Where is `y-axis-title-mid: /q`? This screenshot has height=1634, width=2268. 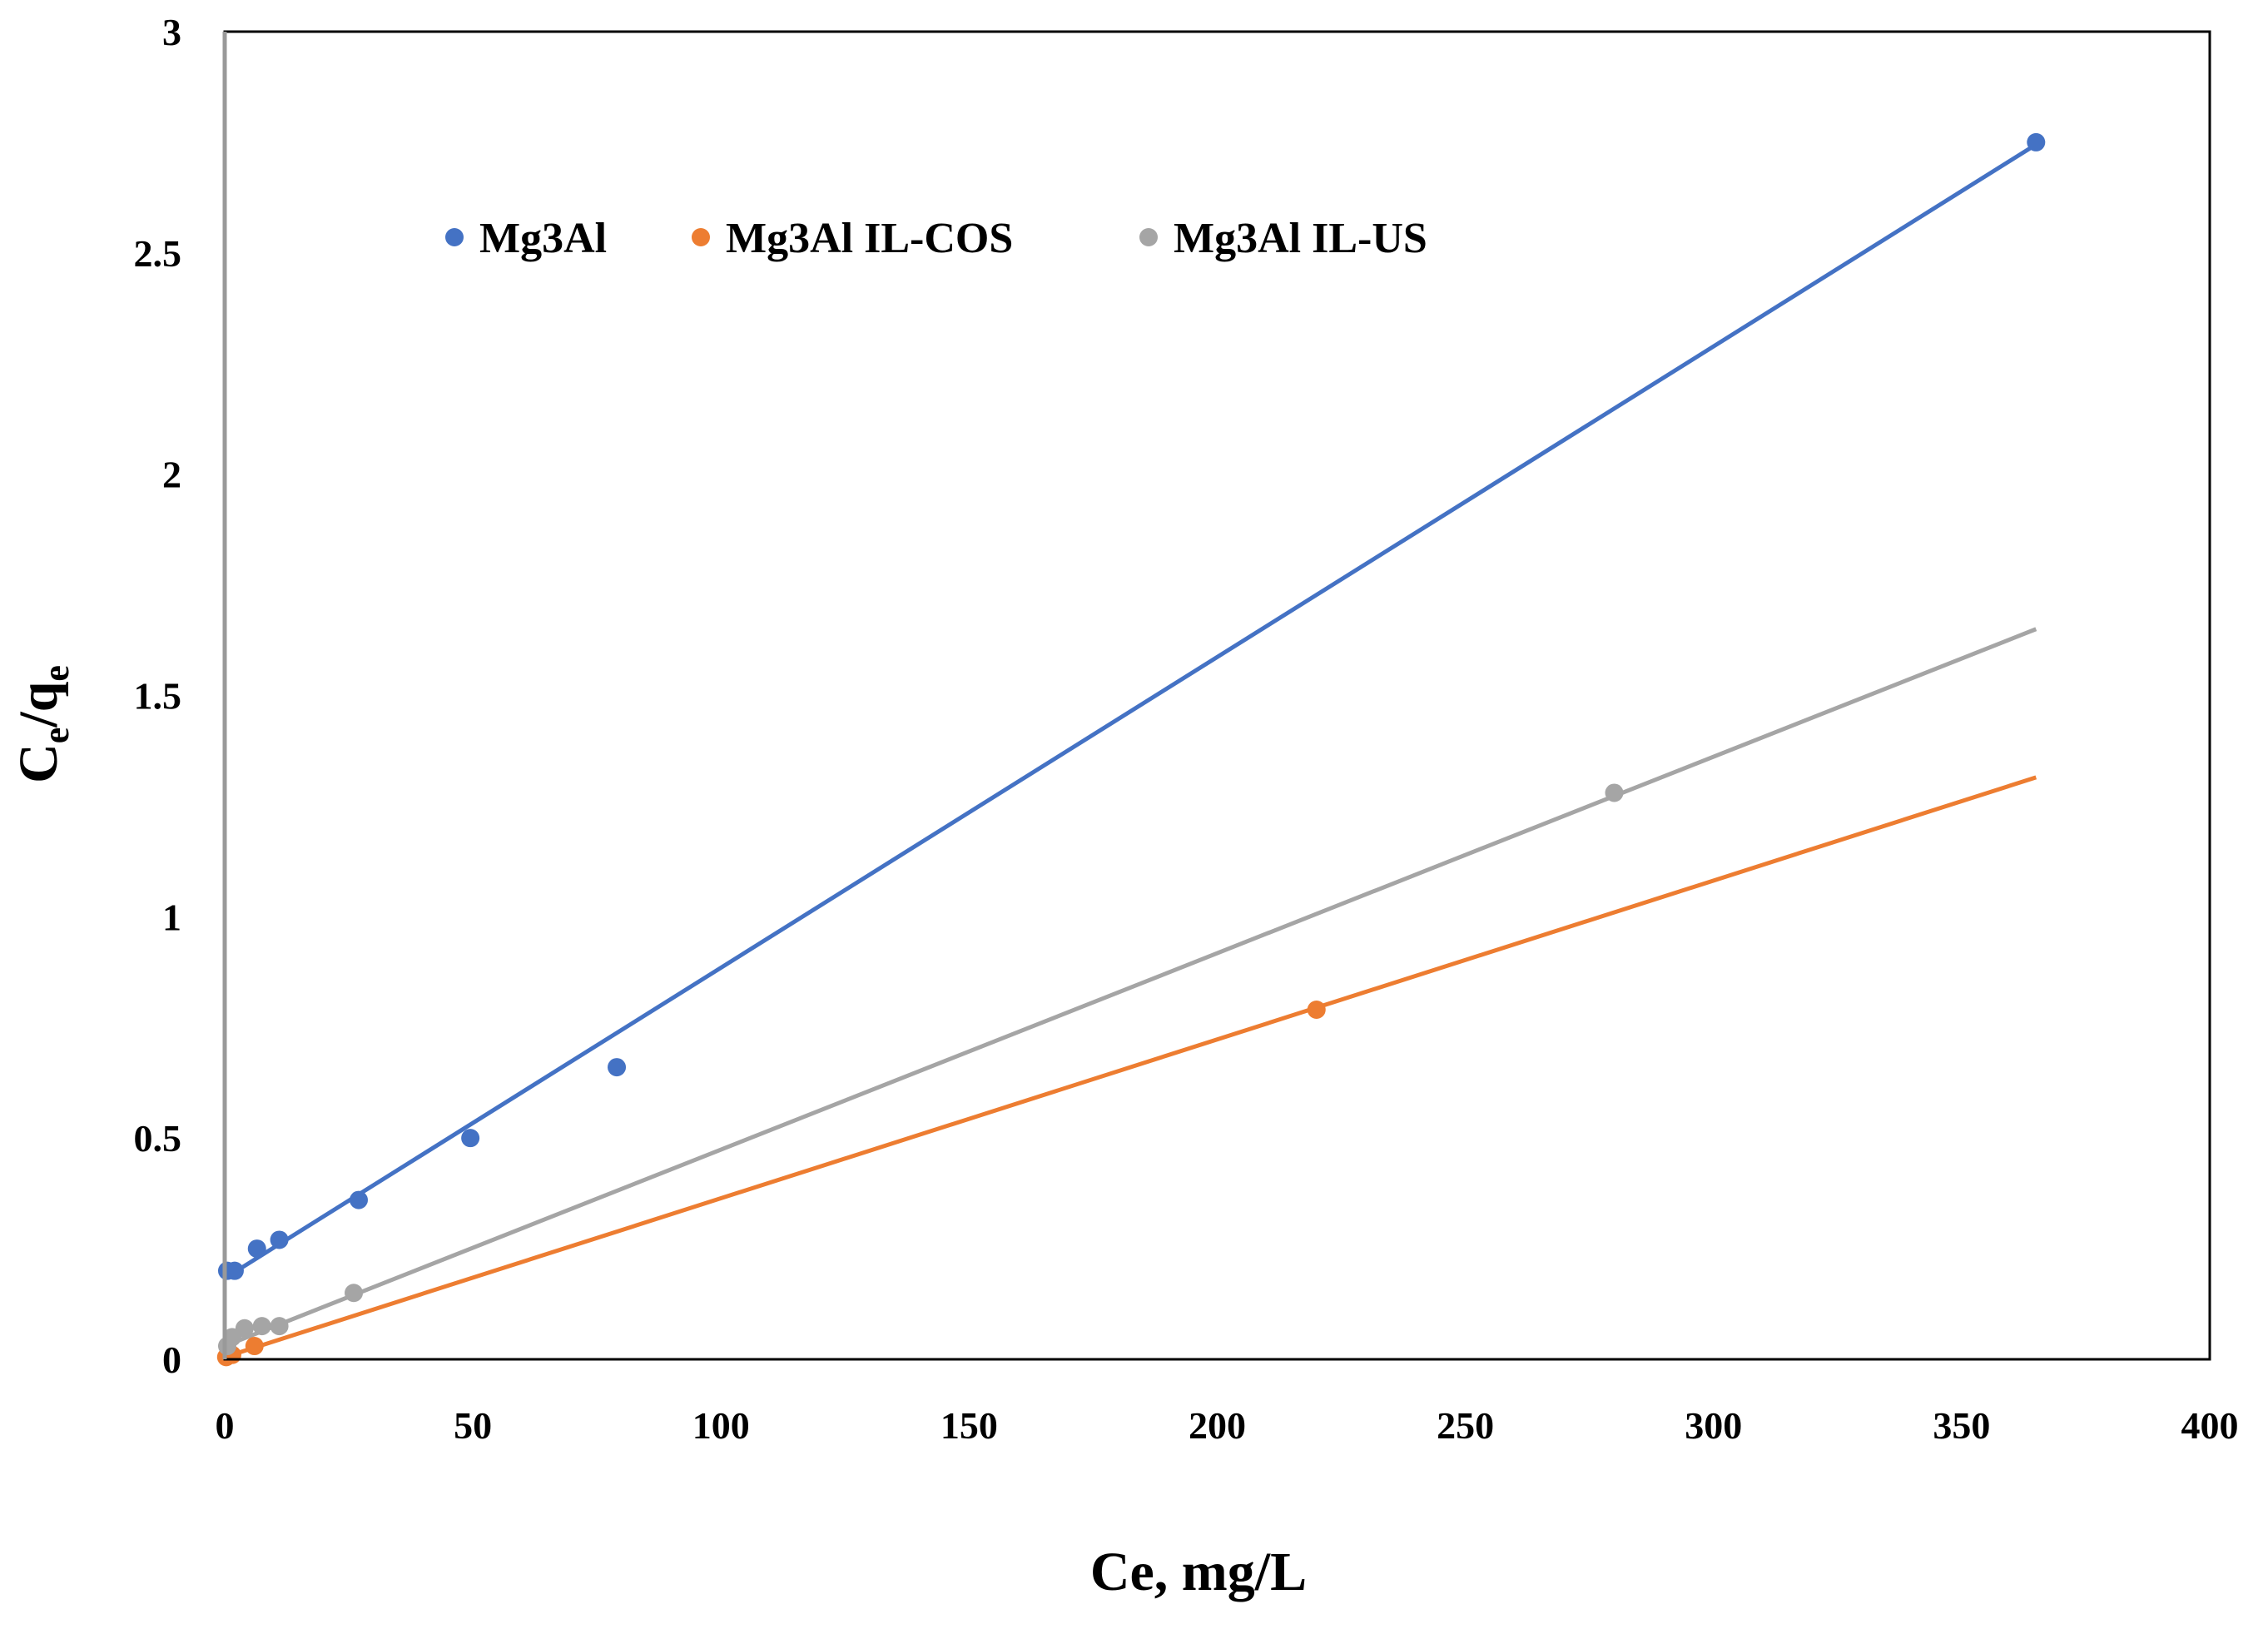
y-axis-title-mid: /q is located at coordinates (38, 705).